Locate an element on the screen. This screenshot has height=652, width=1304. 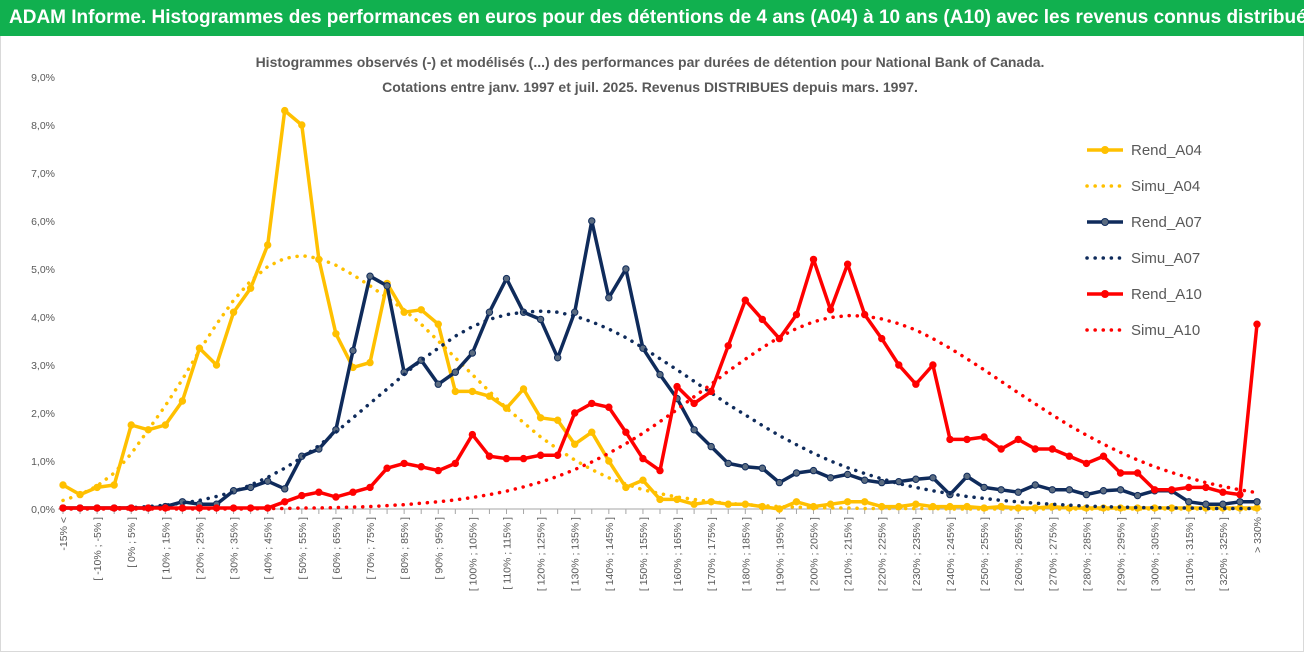
legend-label: Simu_A07 is located at coordinates (1165, 258).